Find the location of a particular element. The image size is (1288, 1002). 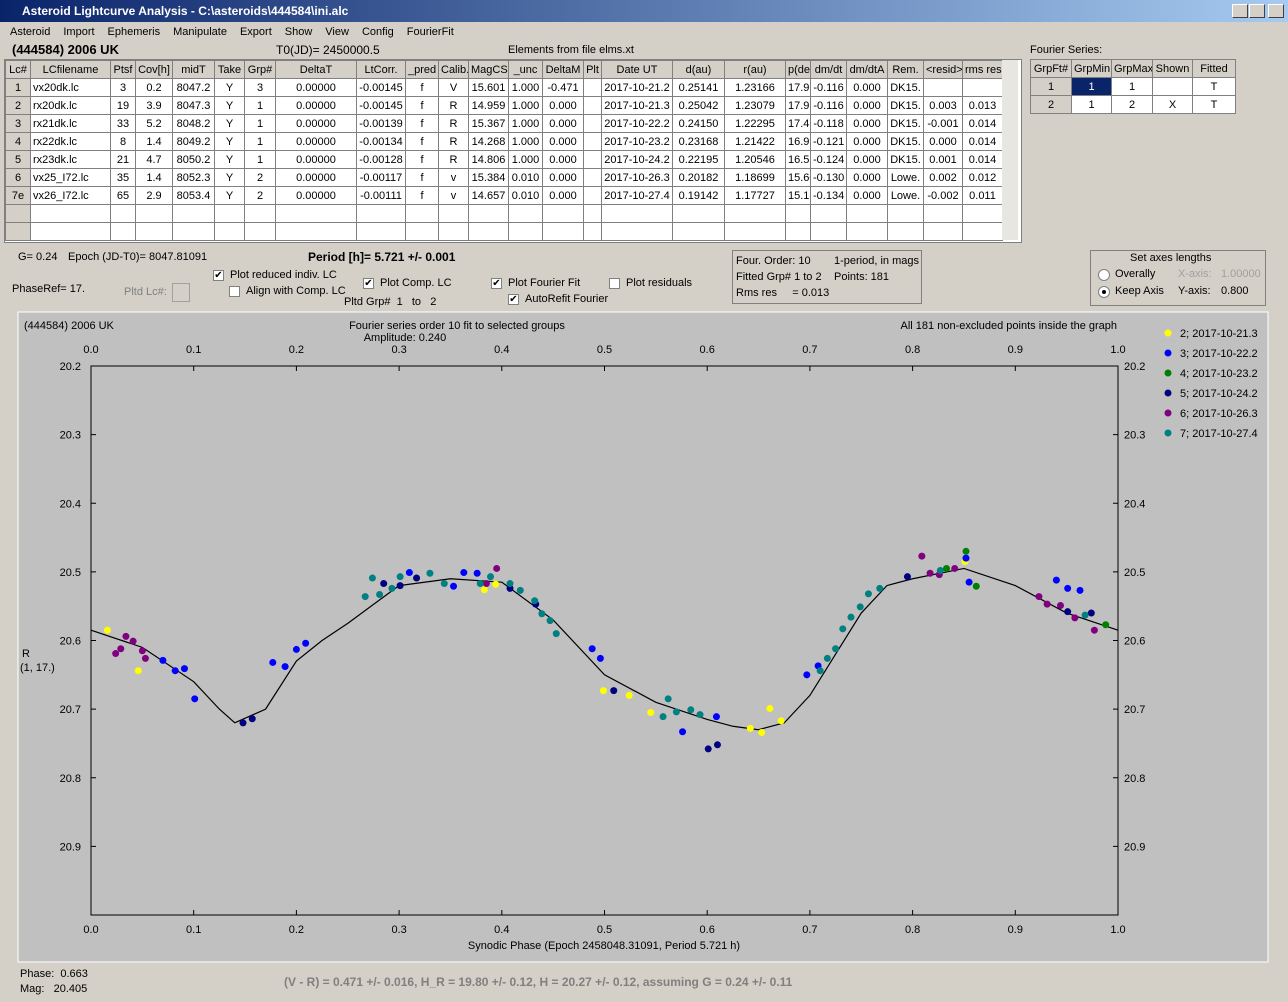

column-header: DeltaM is located at coordinates (563, 69).